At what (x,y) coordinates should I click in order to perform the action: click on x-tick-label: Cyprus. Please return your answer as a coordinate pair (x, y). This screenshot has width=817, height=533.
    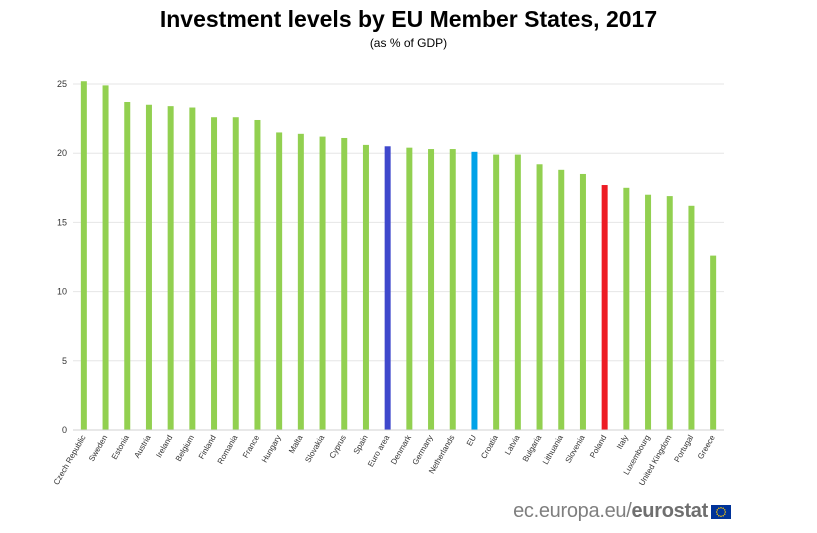
    Looking at the image, I should click on (338, 447).